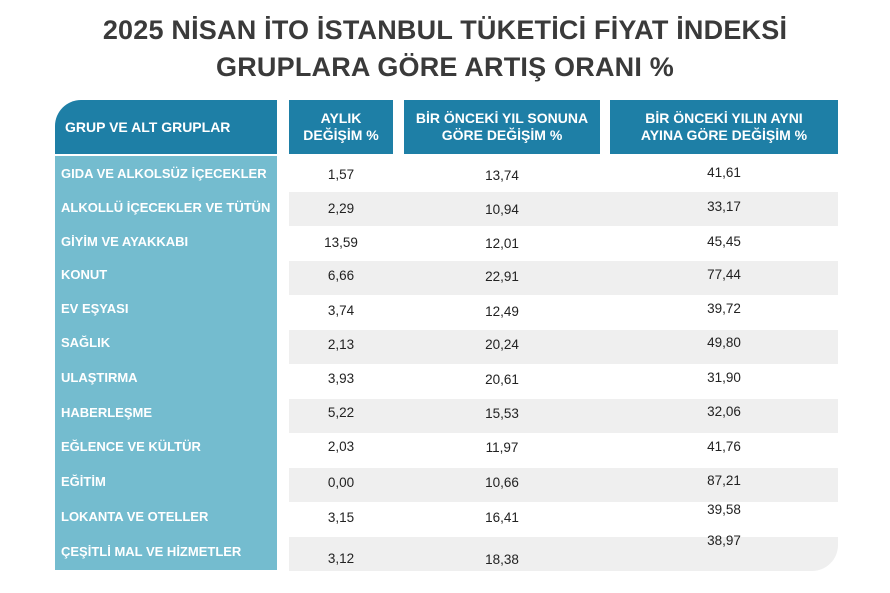 The image size is (890, 593). Describe the element at coordinates (164, 173) in the screenshot. I see `row-group-label: GIDA VE ALKOLSÜZ İÇECEKLER` at that location.